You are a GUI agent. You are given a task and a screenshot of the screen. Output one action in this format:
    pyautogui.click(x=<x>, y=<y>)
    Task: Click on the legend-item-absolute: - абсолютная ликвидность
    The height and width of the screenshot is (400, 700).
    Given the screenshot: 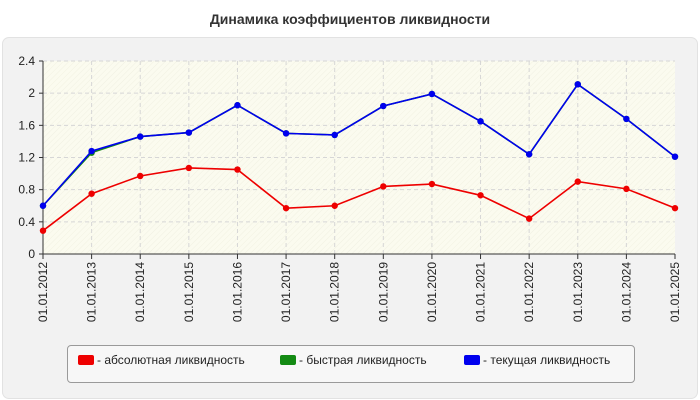 What is the action you would take?
    pyautogui.click(x=161, y=360)
    